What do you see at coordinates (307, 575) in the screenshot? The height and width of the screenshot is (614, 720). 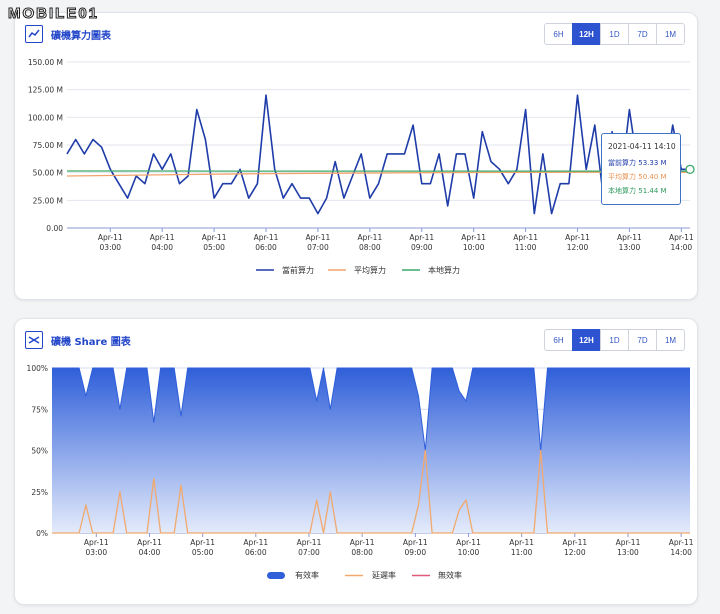 I see `legend-label: 有效率` at bounding box center [307, 575].